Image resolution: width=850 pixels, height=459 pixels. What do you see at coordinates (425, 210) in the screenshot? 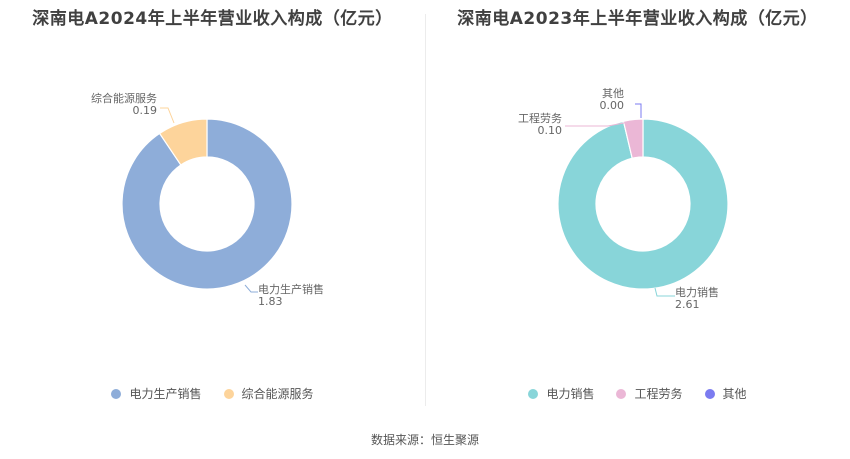
I see `panel-divider` at bounding box center [425, 210].